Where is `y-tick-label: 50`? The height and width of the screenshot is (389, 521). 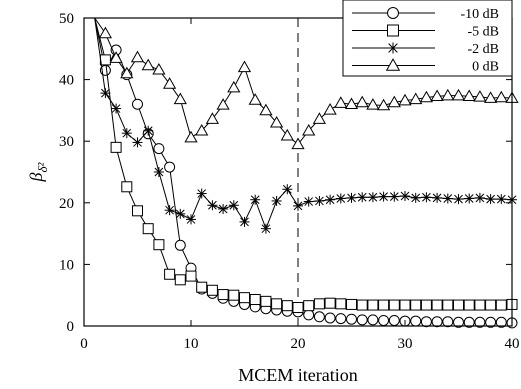
y-tick-label: 50 is located at coordinates (66, 19).